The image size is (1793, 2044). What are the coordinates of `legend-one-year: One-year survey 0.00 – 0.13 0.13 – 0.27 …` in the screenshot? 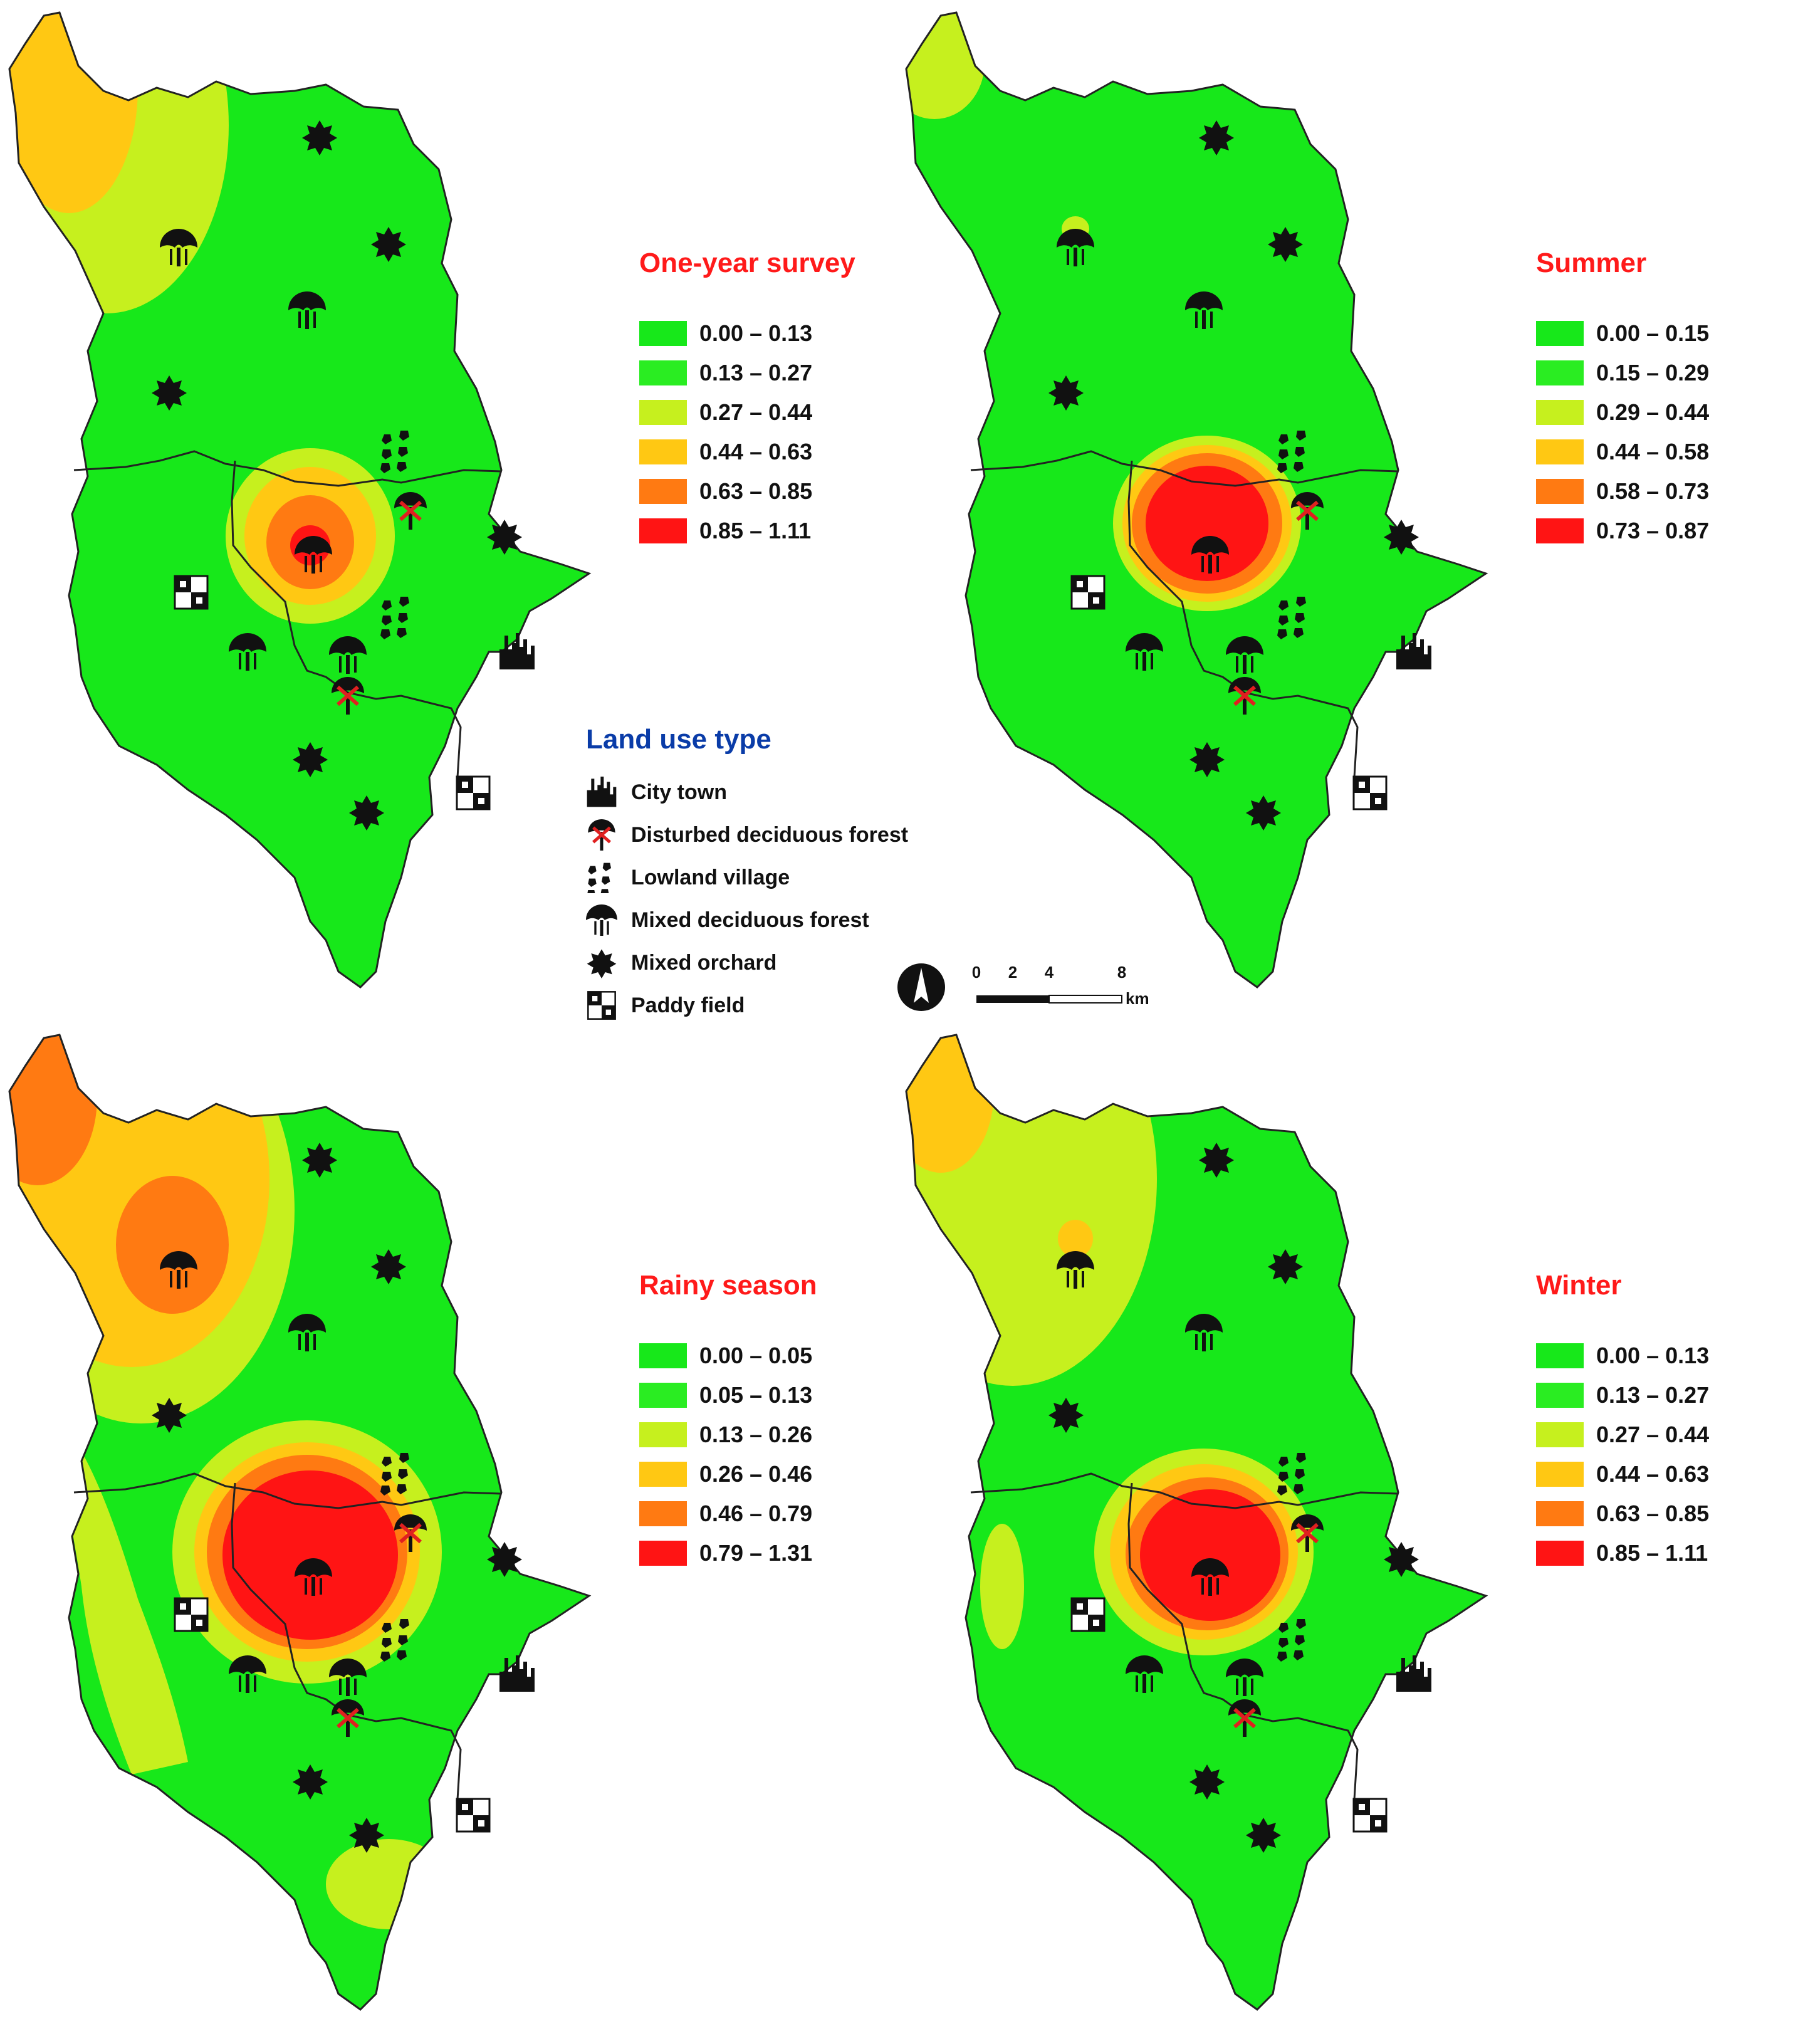 It's located at (747, 399).